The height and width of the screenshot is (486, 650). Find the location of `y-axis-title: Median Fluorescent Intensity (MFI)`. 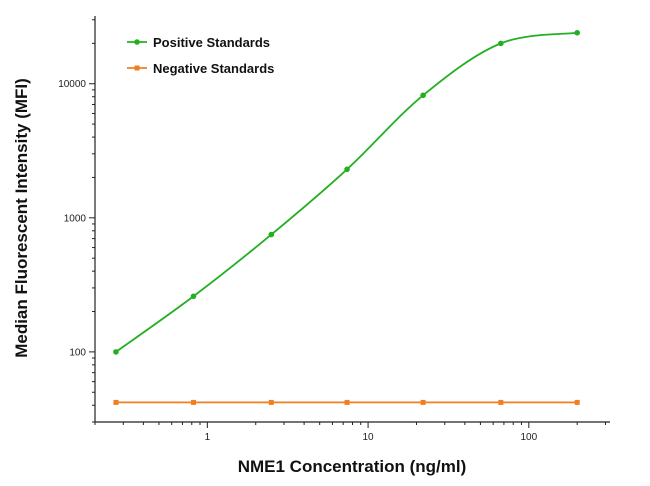

y-axis-title: Median Fluorescent Intensity (MFI) is located at coordinates (21, 218).